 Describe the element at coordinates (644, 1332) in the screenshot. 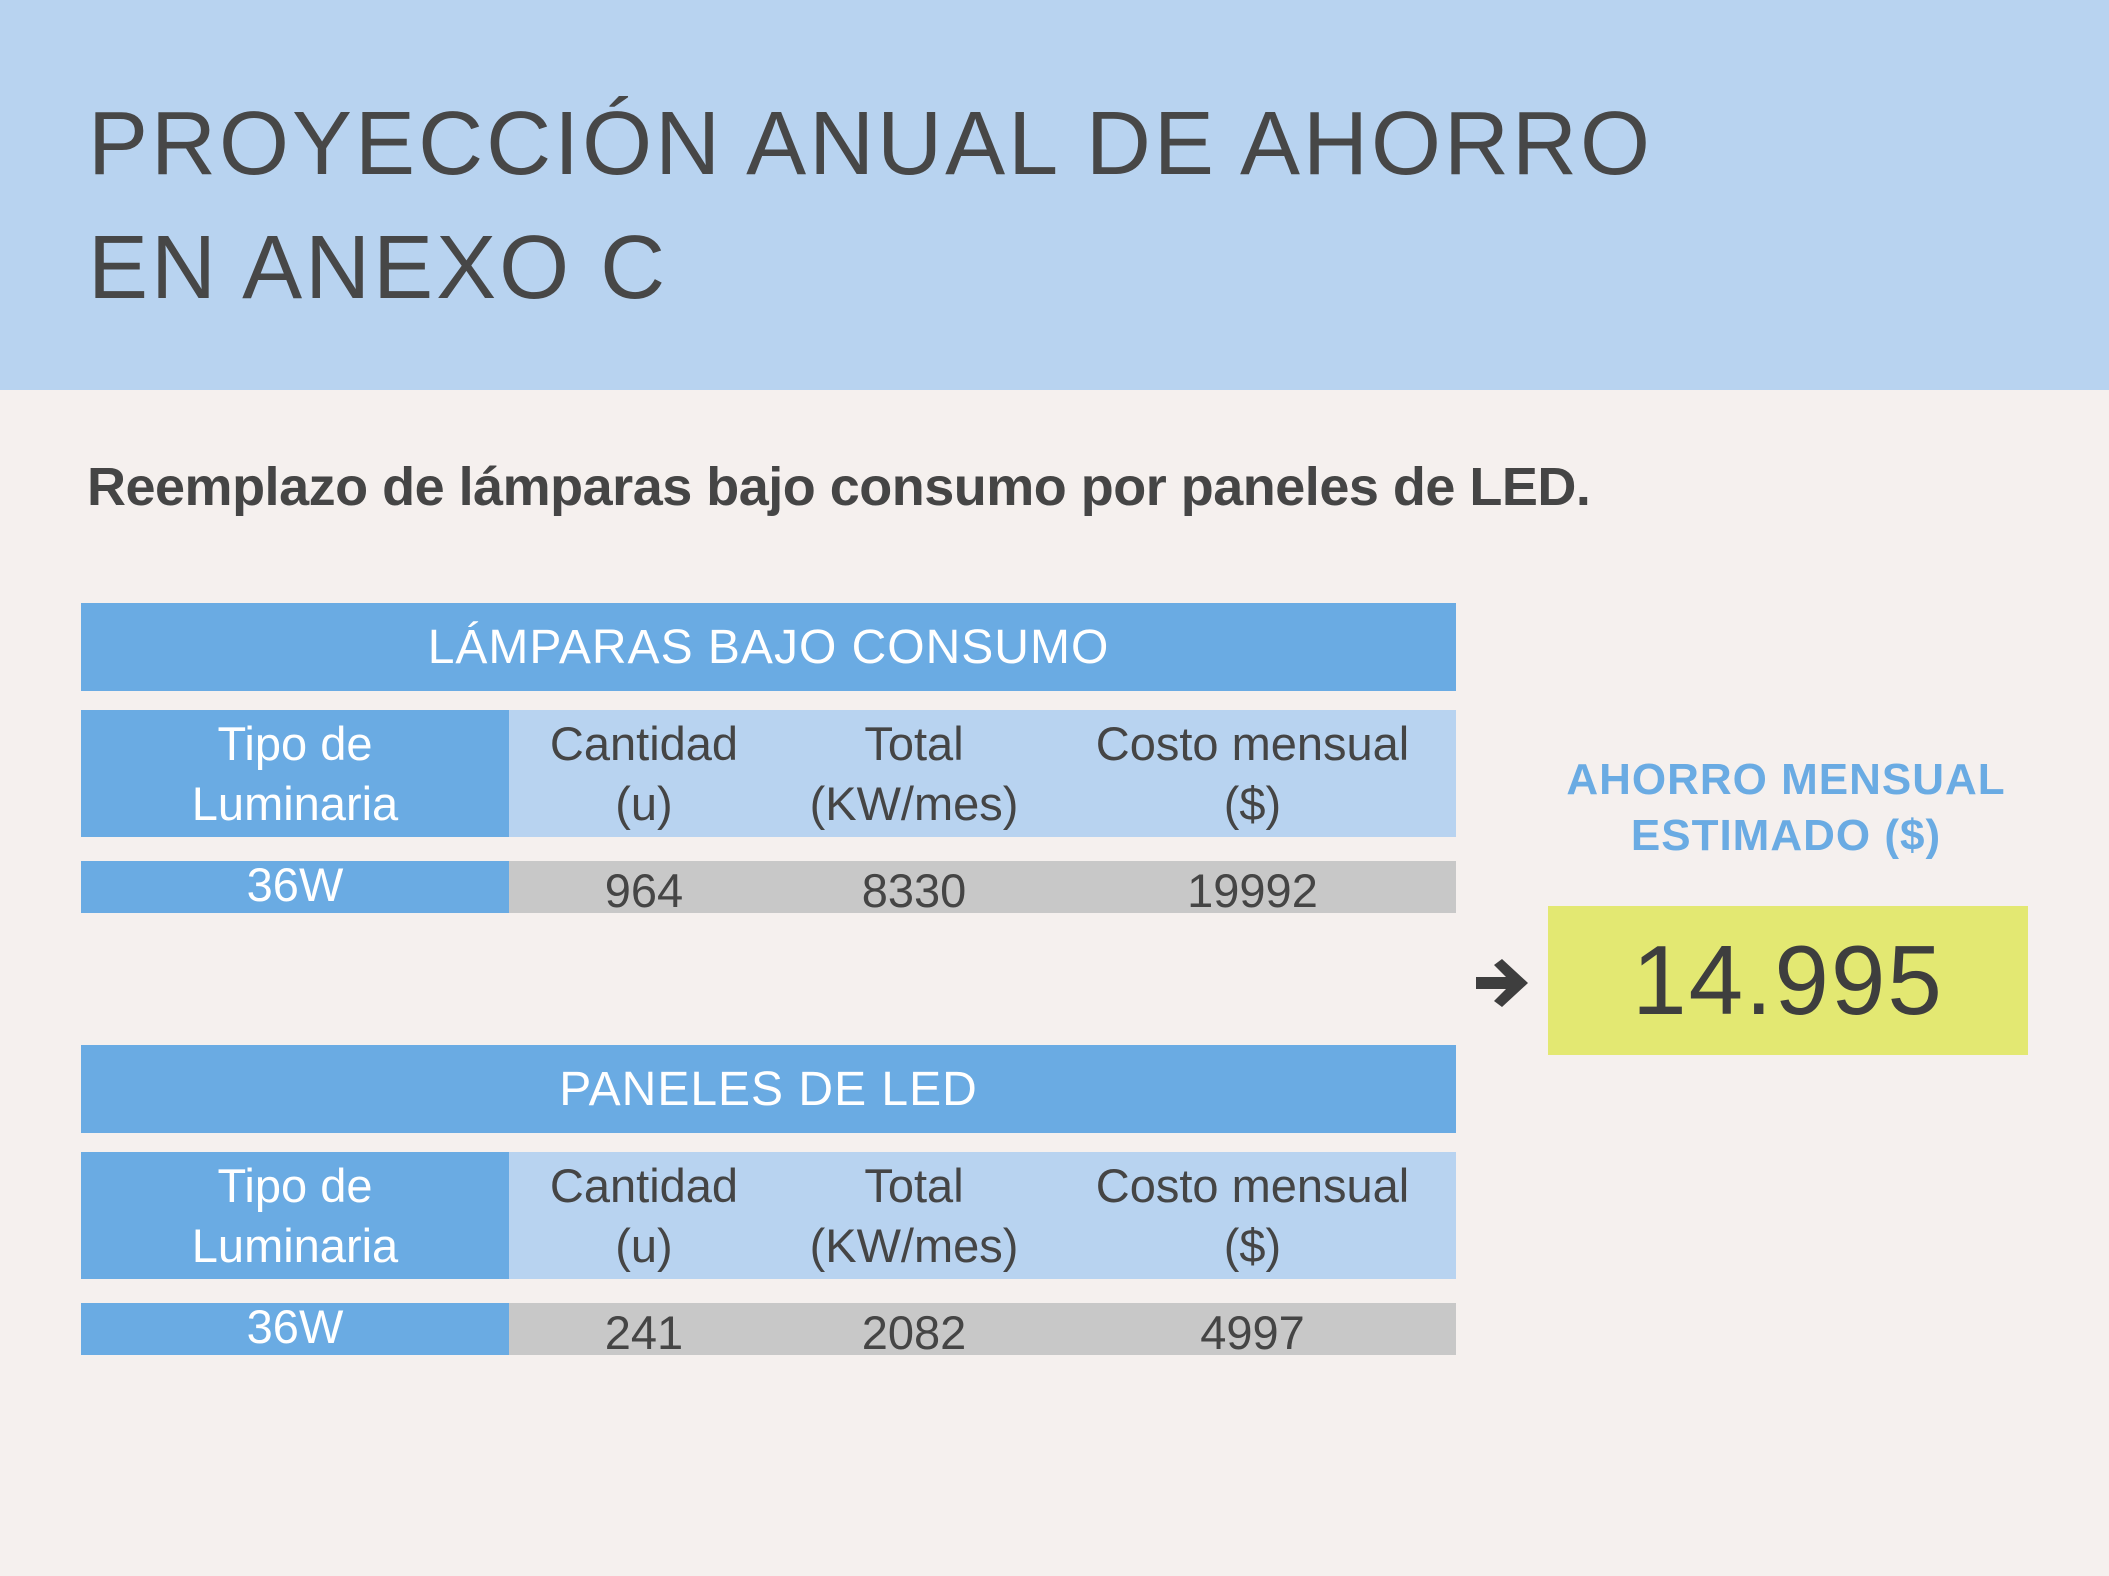

I see `cell-cantidad: 241` at that location.